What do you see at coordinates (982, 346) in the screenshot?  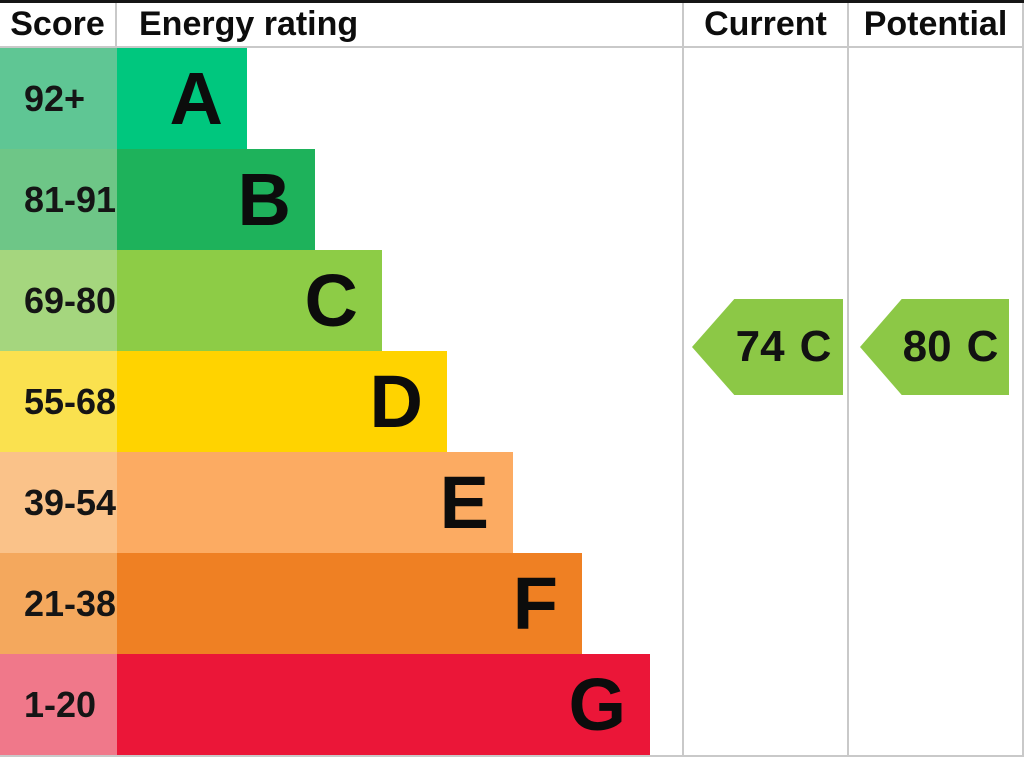 I see `potential-band-letter: C` at bounding box center [982, 346].